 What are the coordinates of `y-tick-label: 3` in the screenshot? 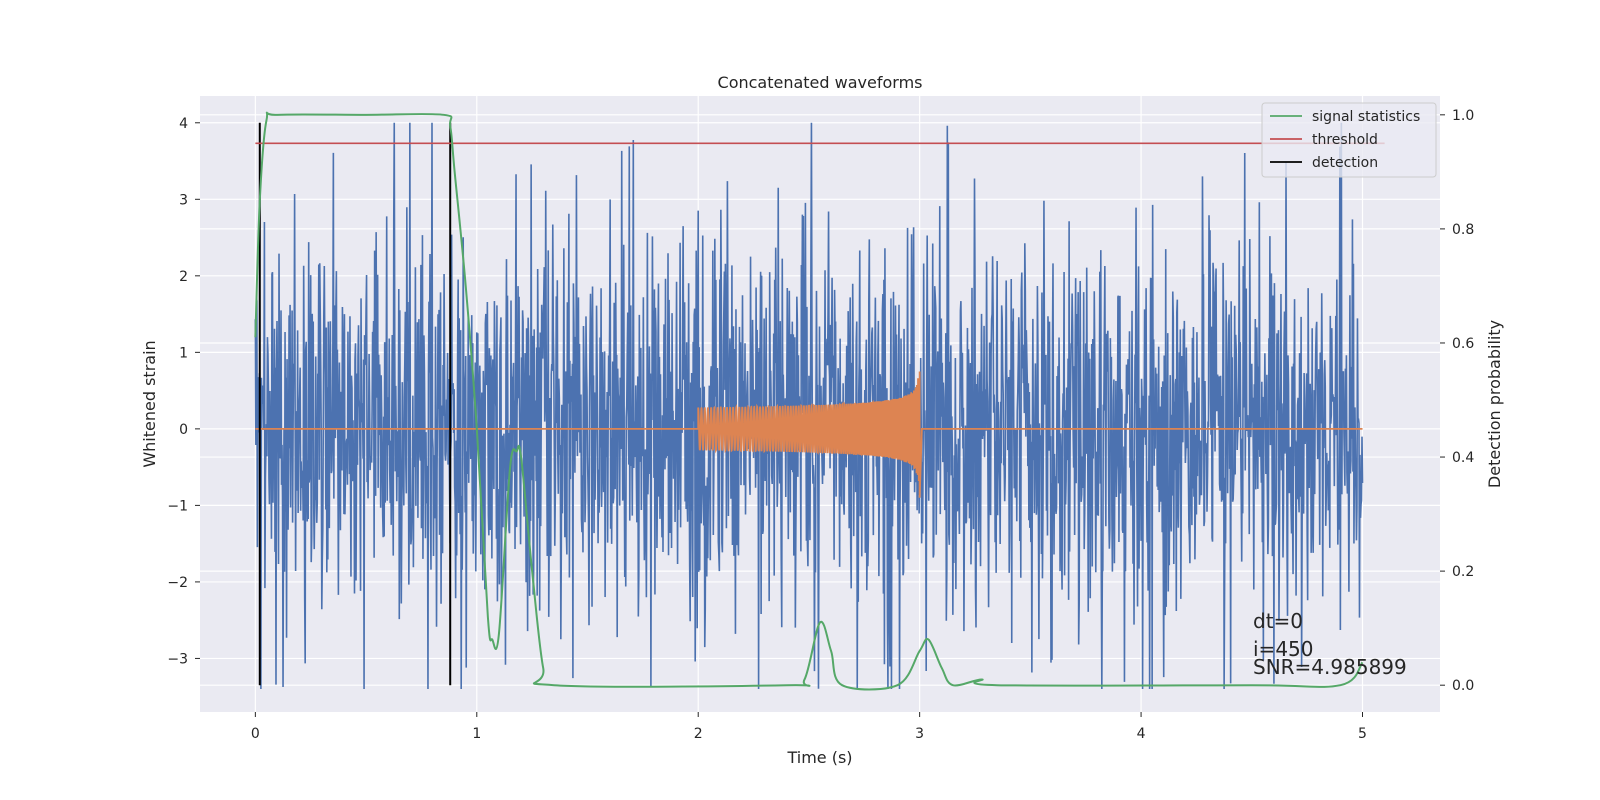 It's located at (183, 200).